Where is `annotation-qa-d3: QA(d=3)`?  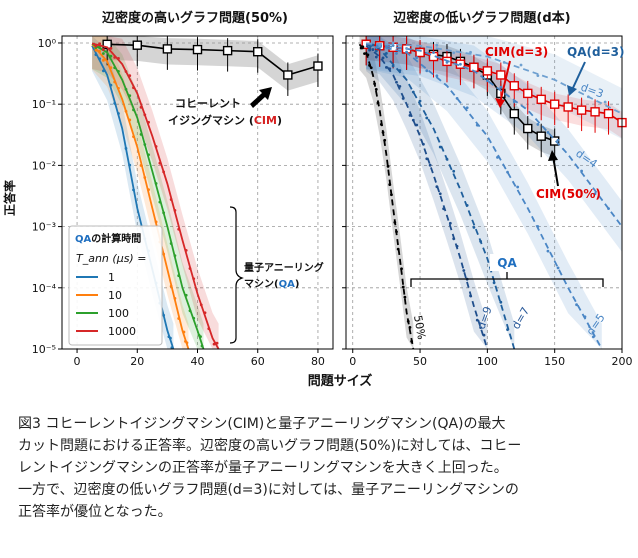 annotation-qa-d3: QA(d=3) is located at coordinates (595, 52).